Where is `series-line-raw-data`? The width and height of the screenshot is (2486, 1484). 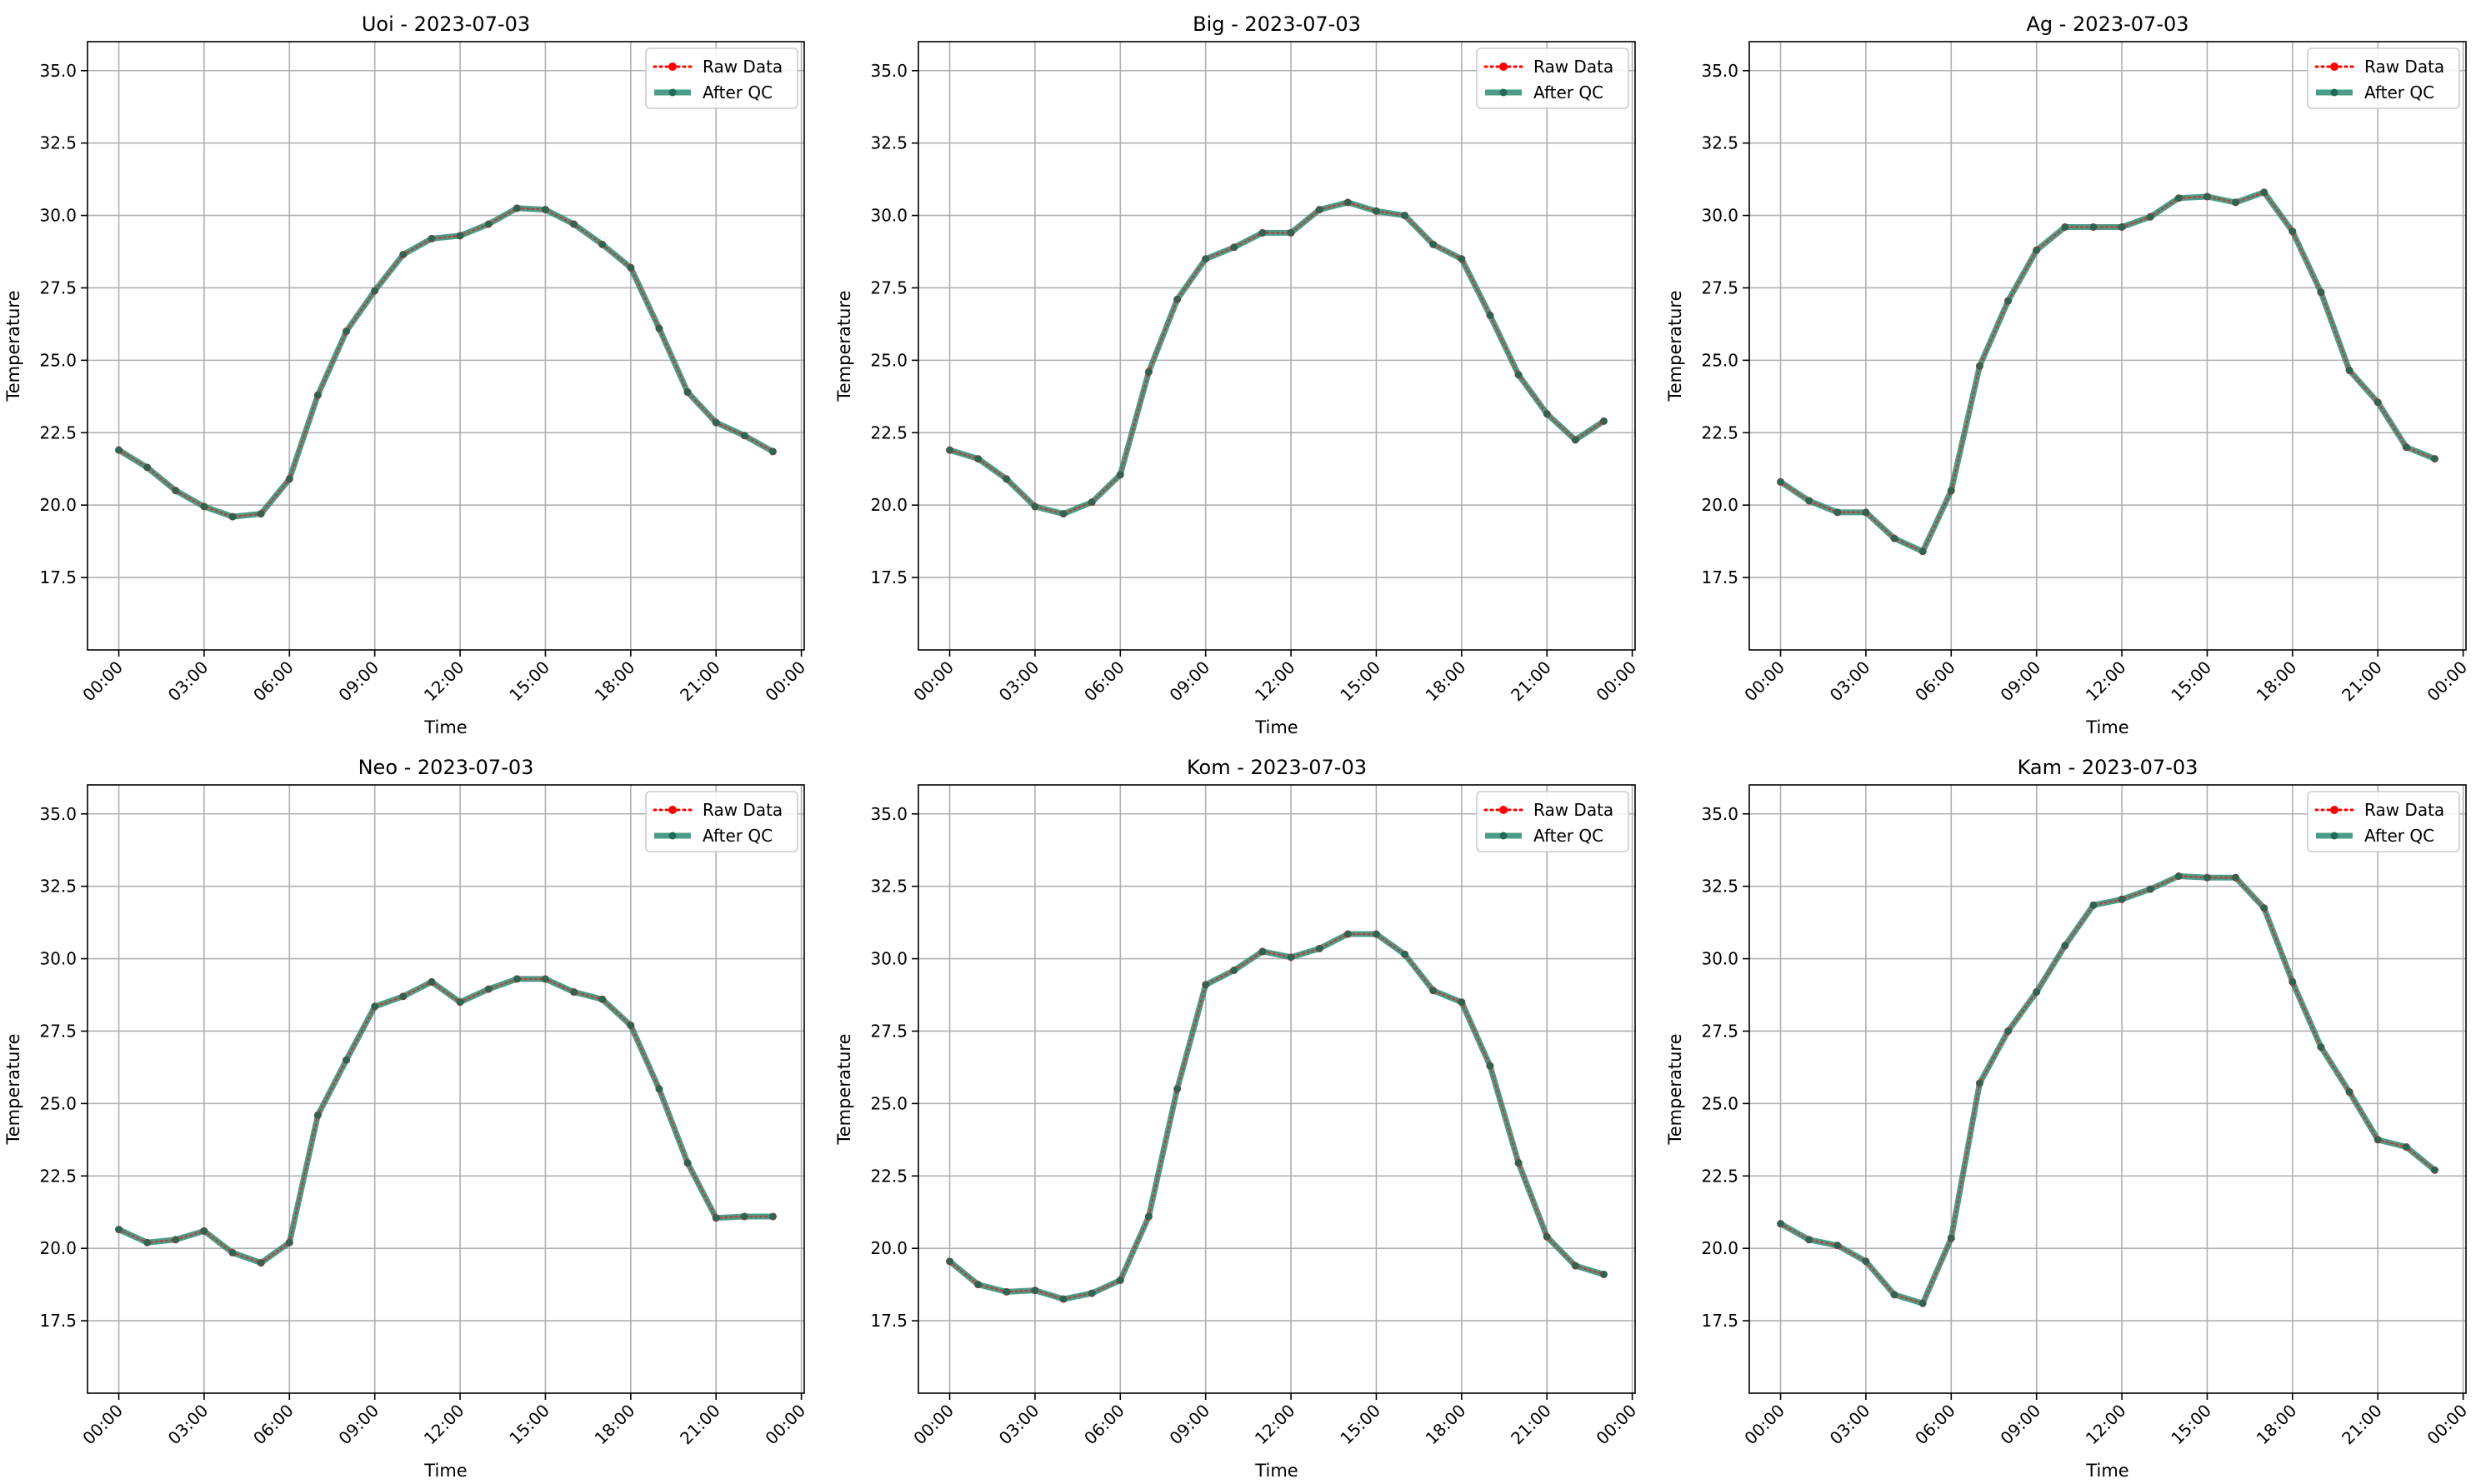
series-line-raw-data is located at coordinates (2107, 372).